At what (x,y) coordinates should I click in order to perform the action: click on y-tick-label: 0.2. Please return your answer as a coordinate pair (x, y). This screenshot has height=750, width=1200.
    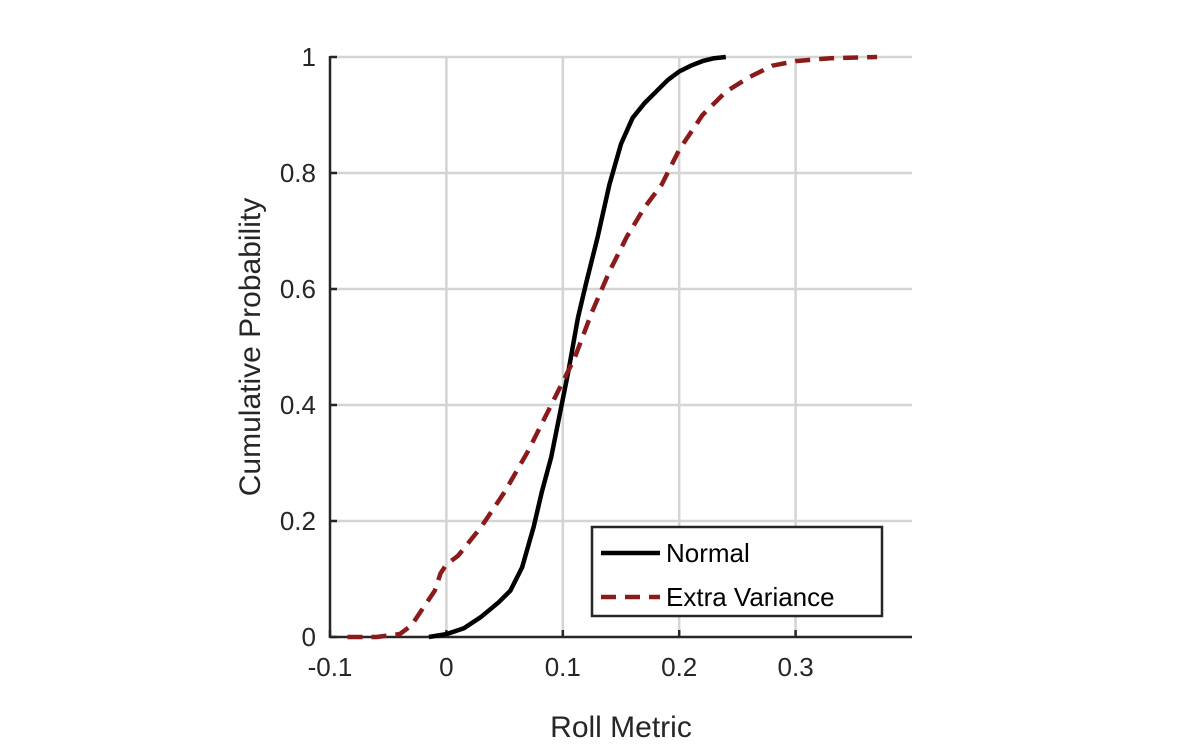
    Looking at the image, I should click on (298, 521).